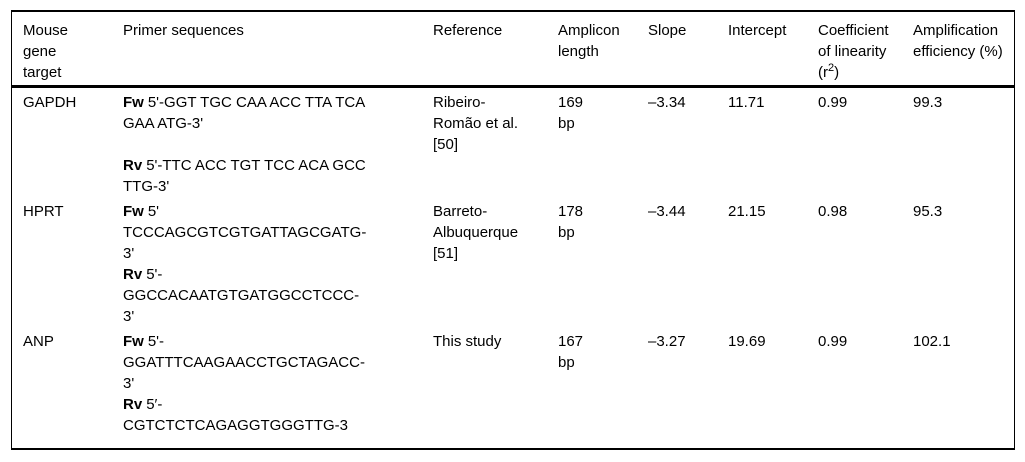 This screenshot has width=1025, height=462. I want to click on primer-sequence: 5'-TTC ACC TGT TCC ACA GCC, so click(256, 165).